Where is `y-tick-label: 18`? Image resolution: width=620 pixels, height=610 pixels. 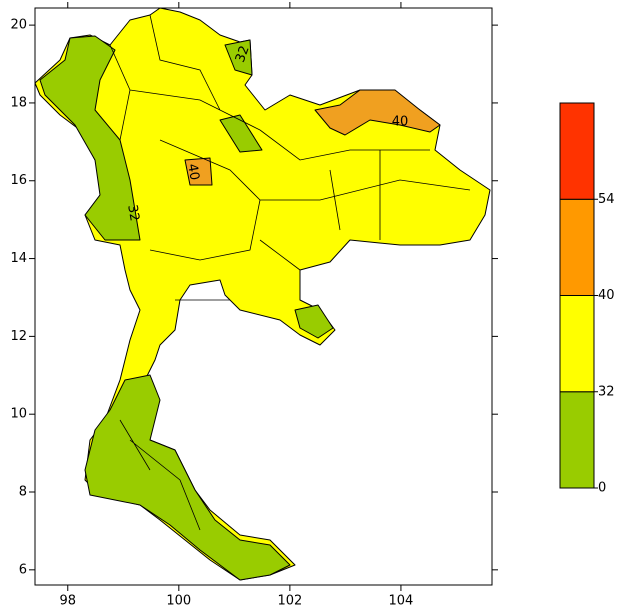
y-tick-label: 18 is located at coordinates (18, 102).